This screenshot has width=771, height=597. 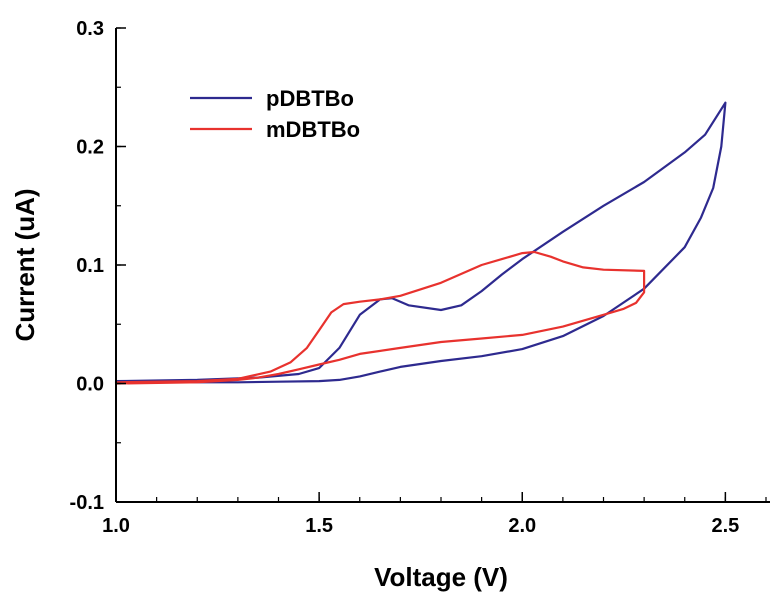 I want to click on legend-label-pDBTBo: pDBTBo, so click(x=310, y=98).